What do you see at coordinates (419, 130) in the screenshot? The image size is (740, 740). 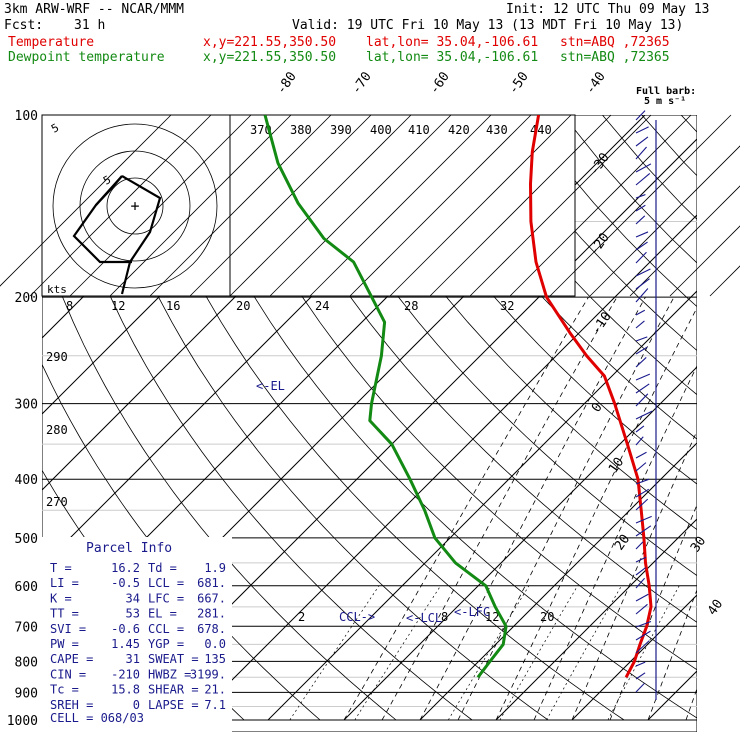 I see `theta-e-tick: 410` at bounding box center [419, 130].